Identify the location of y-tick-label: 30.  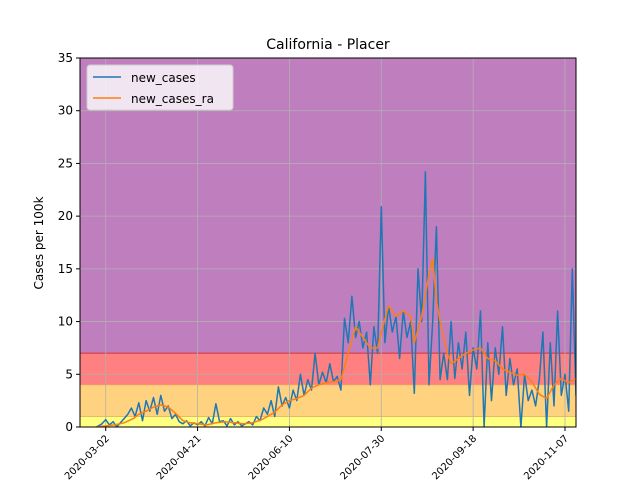
(65, 111).